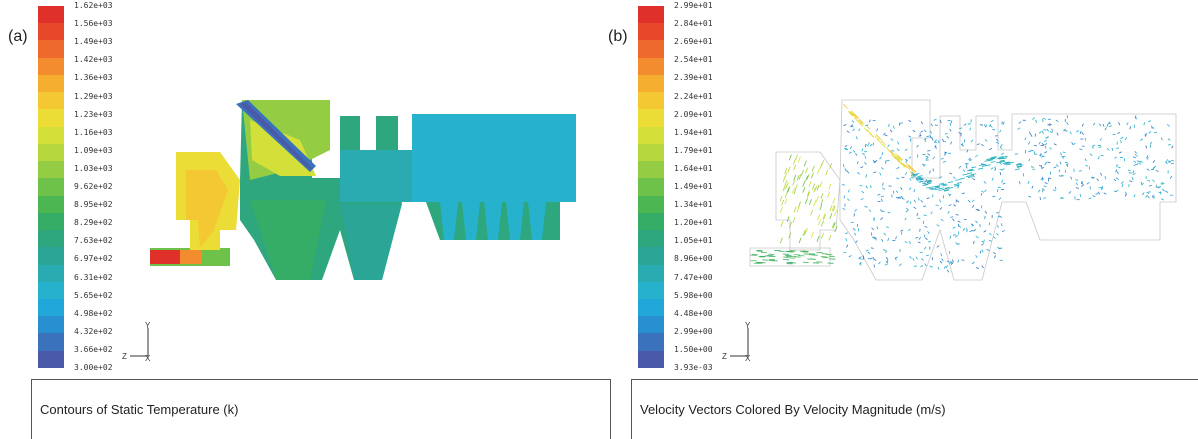 This screenshot has width=1198, height=439. I want to click on colorbar-tick-label: 6.31e+02, so click(93, 278).